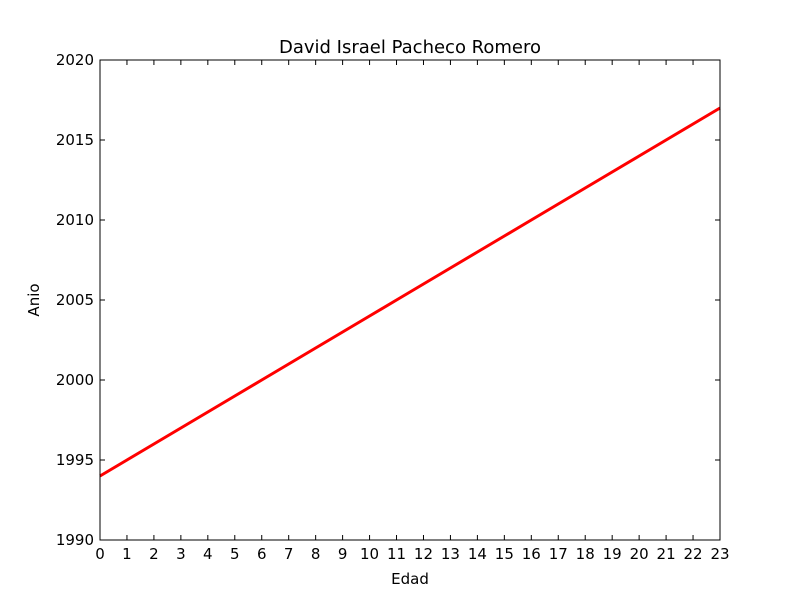 This screenshot has width=800, height=600. Describe the element at coordinates (75, 380) in the screenshot. I see `y-tick-label: 2000` at that location.